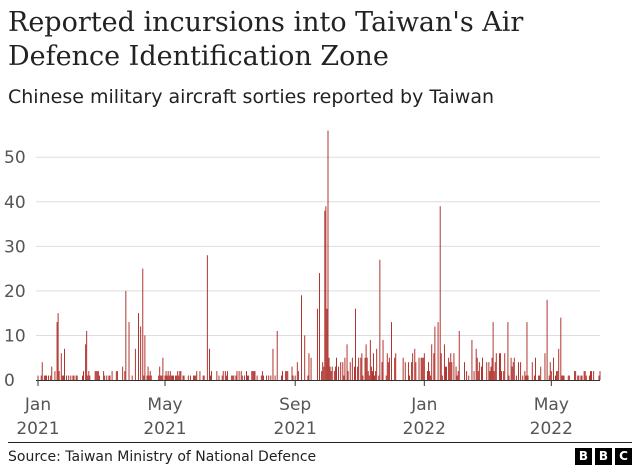 Image resolution: width=640 pixels, height=470 pixels. Describe the element at coordinates (37, 405) in the screenshot. I see `x-tick-label-month: Jan` at that location.